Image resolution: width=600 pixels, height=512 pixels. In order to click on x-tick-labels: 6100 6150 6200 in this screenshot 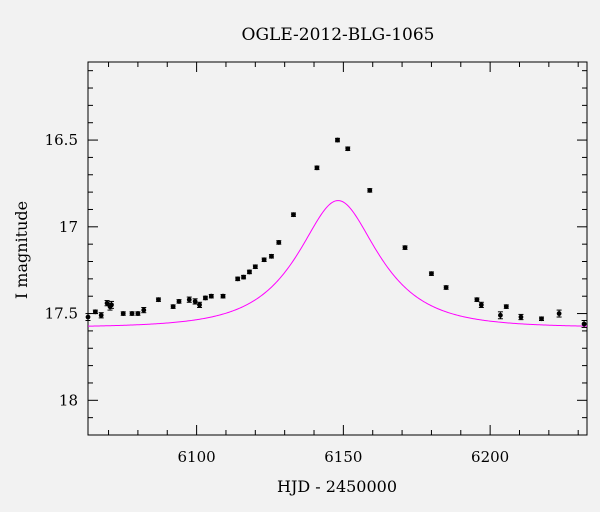, I will do `click(344, 457)`.